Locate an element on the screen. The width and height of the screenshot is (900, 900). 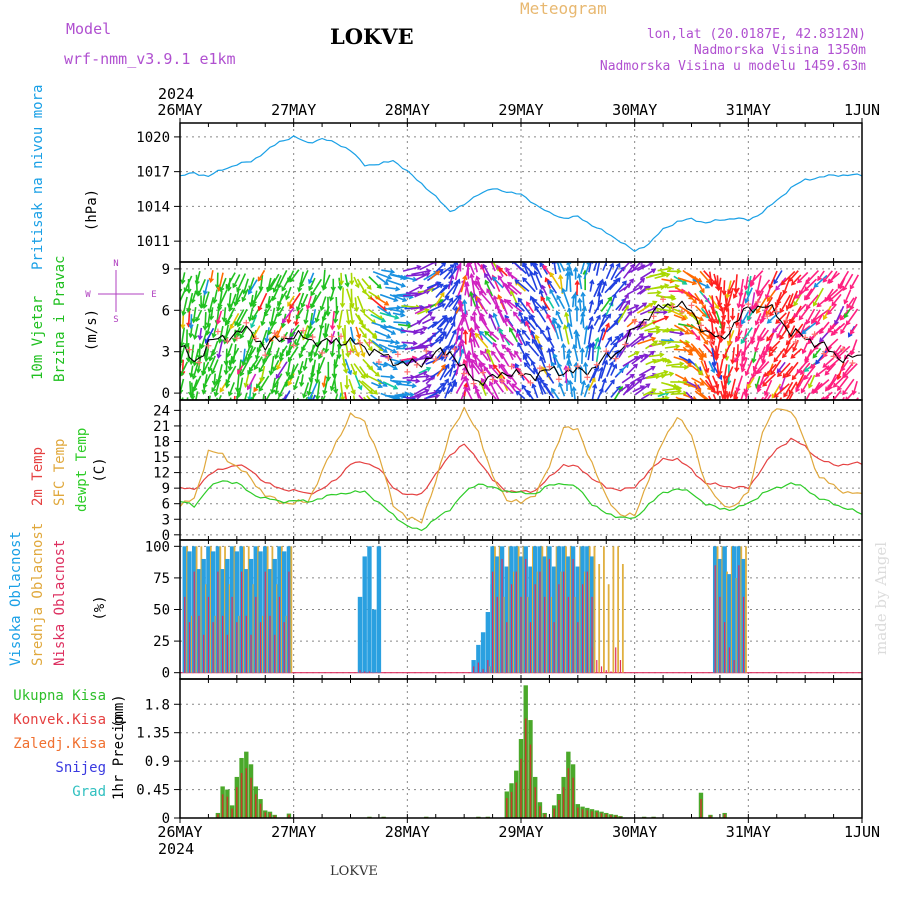
y-tick-label: 6 is located at coordinates (166, 311).